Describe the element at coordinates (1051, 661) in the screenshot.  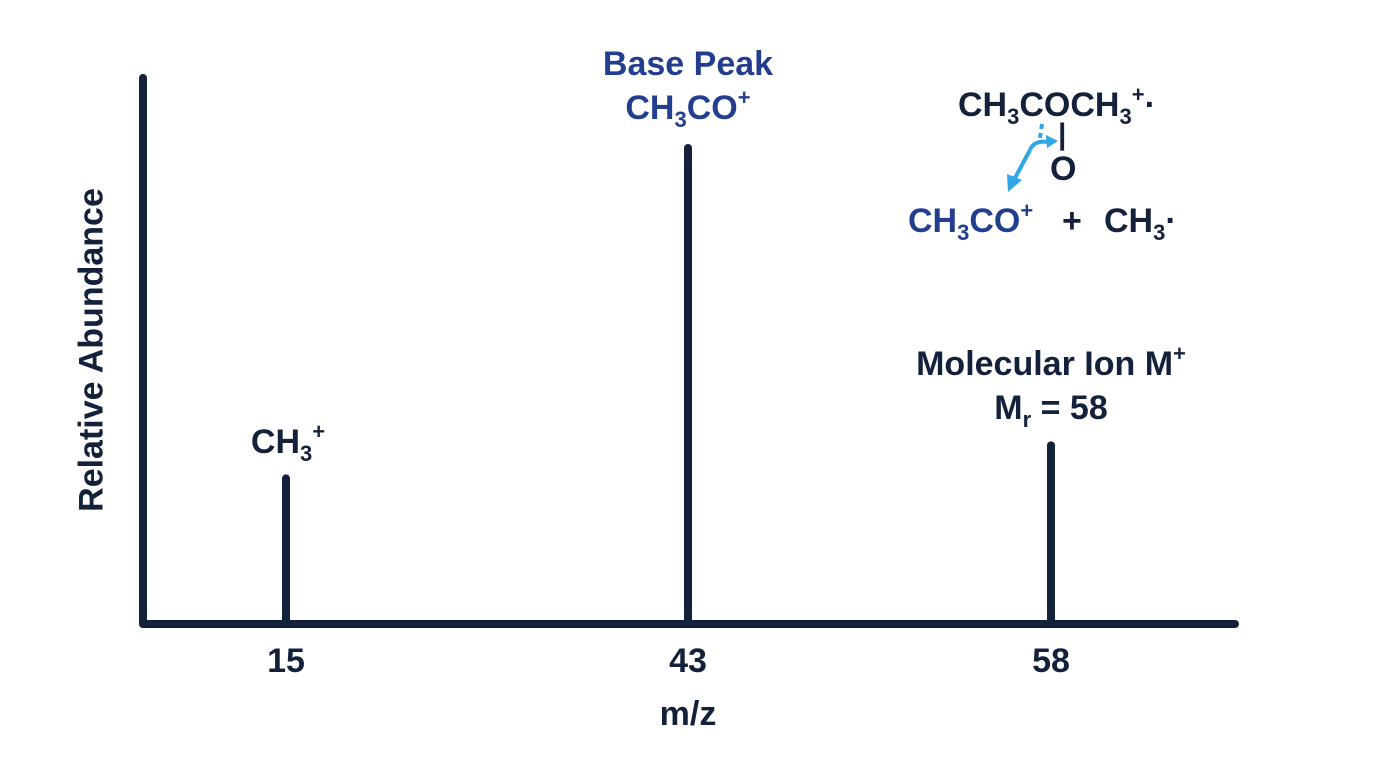
I see `x-tick-label: 58` at that location.